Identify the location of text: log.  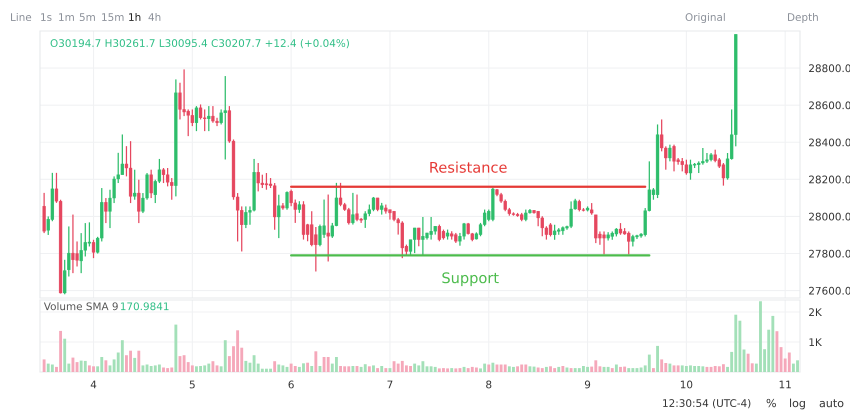
(797, 404).